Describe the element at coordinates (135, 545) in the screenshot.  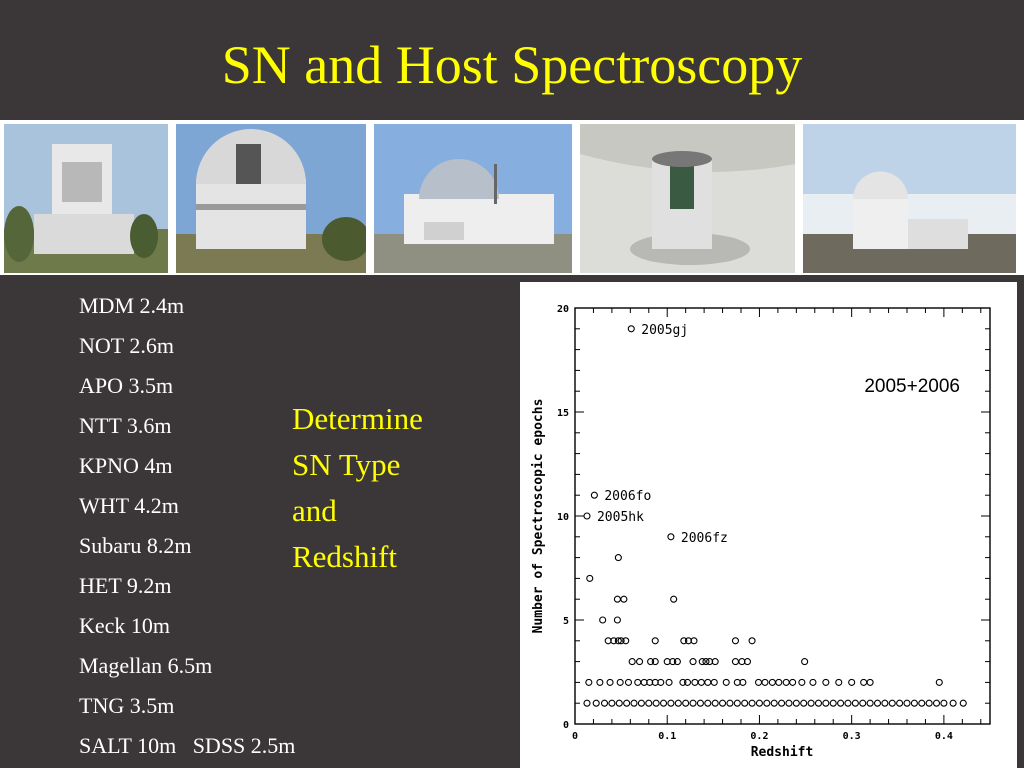
I see `telescope-item: Subaru 8.2m` at that location.